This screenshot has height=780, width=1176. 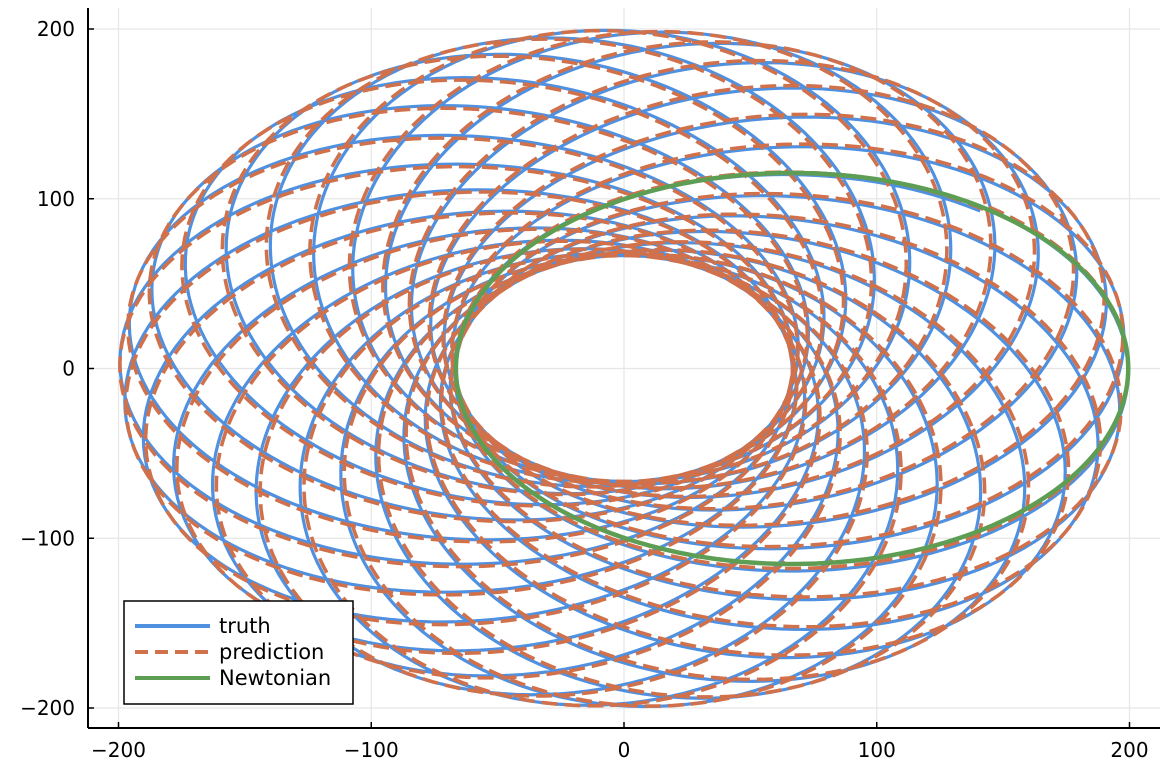 I want to click on x-tick-label: 200, so click(x=1129, y=750).